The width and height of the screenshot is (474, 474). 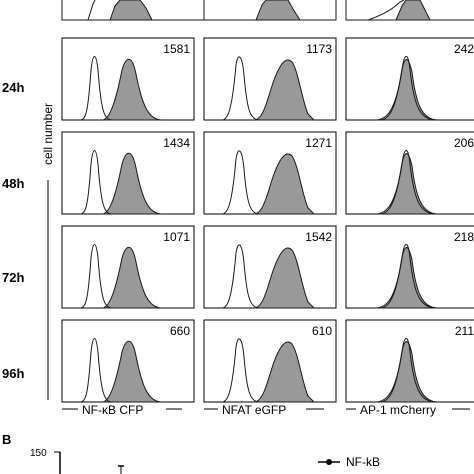 I want to click on panel-b-legend: NF-kB, so click(x=349, y=462).